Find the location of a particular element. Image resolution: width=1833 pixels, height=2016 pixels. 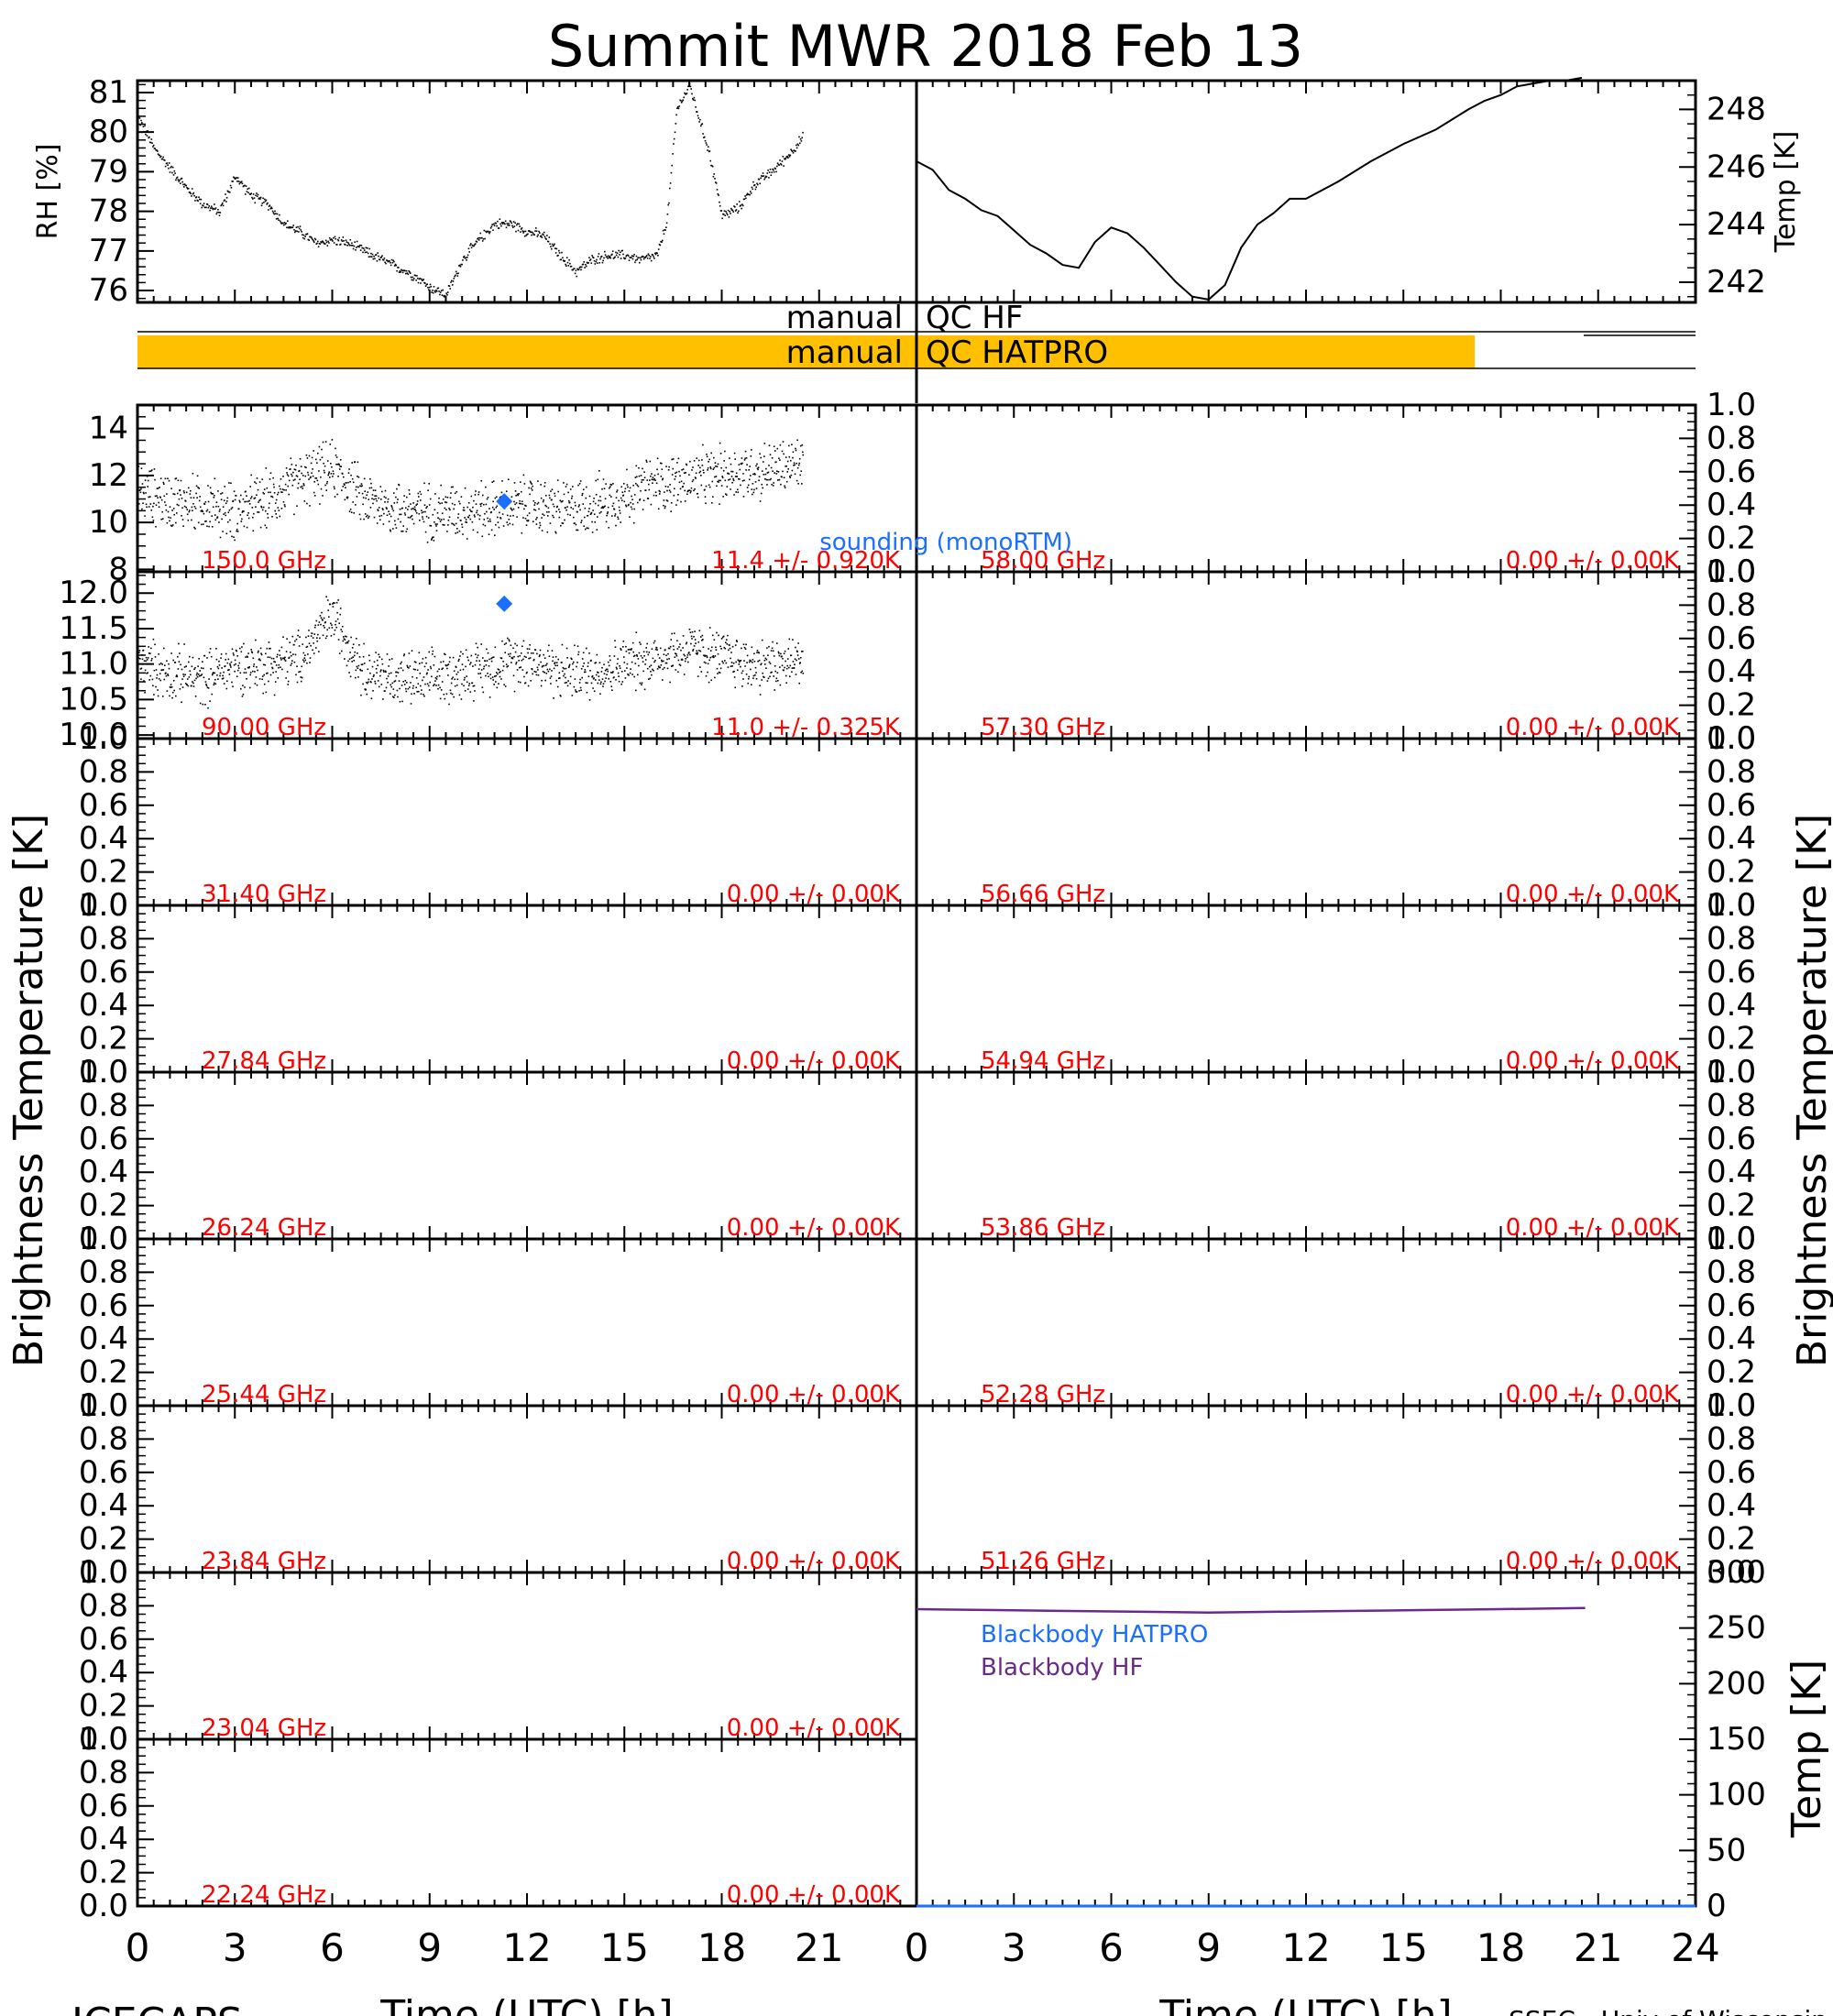

tb-right-2-ytick-label: 0.6 is located at coordinates (1731, 805).